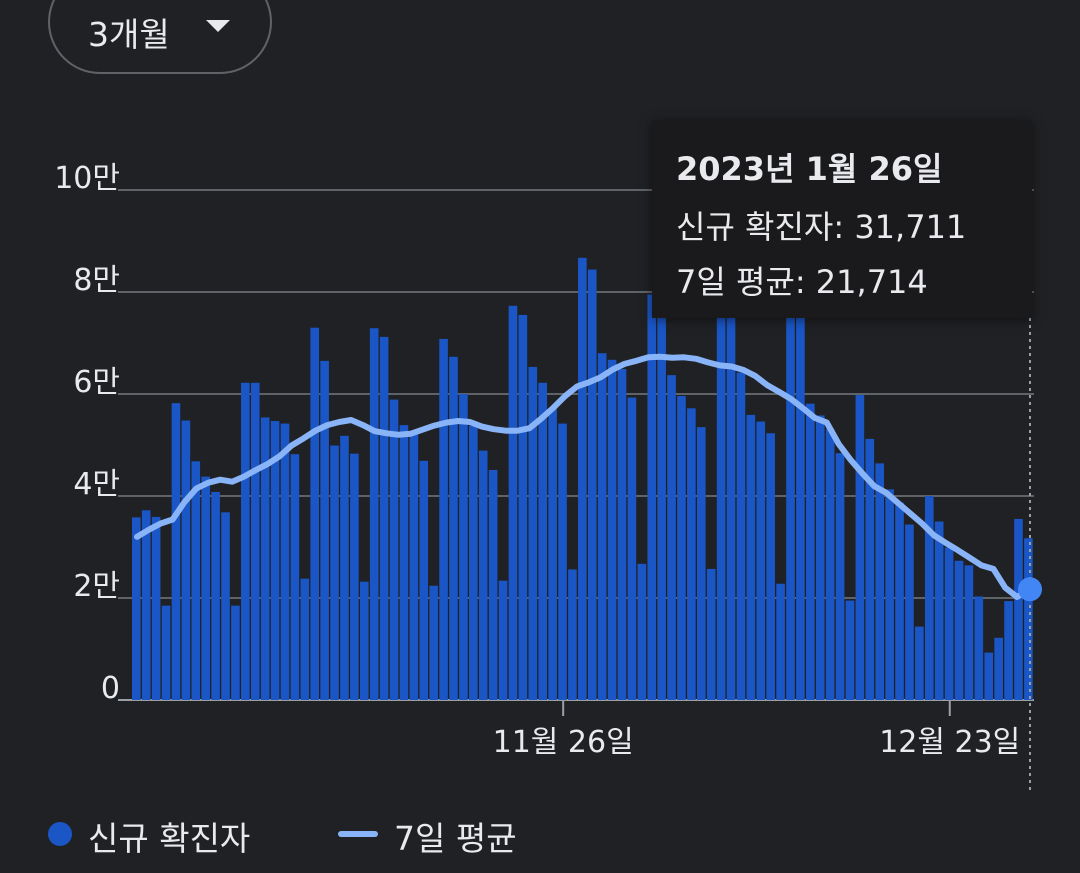 This screenshot has width=1080, height=873. What do you see at coordinates (358, 834) in the screenshot?
I see `legend-line-icon` at bounding box center [358, 834].